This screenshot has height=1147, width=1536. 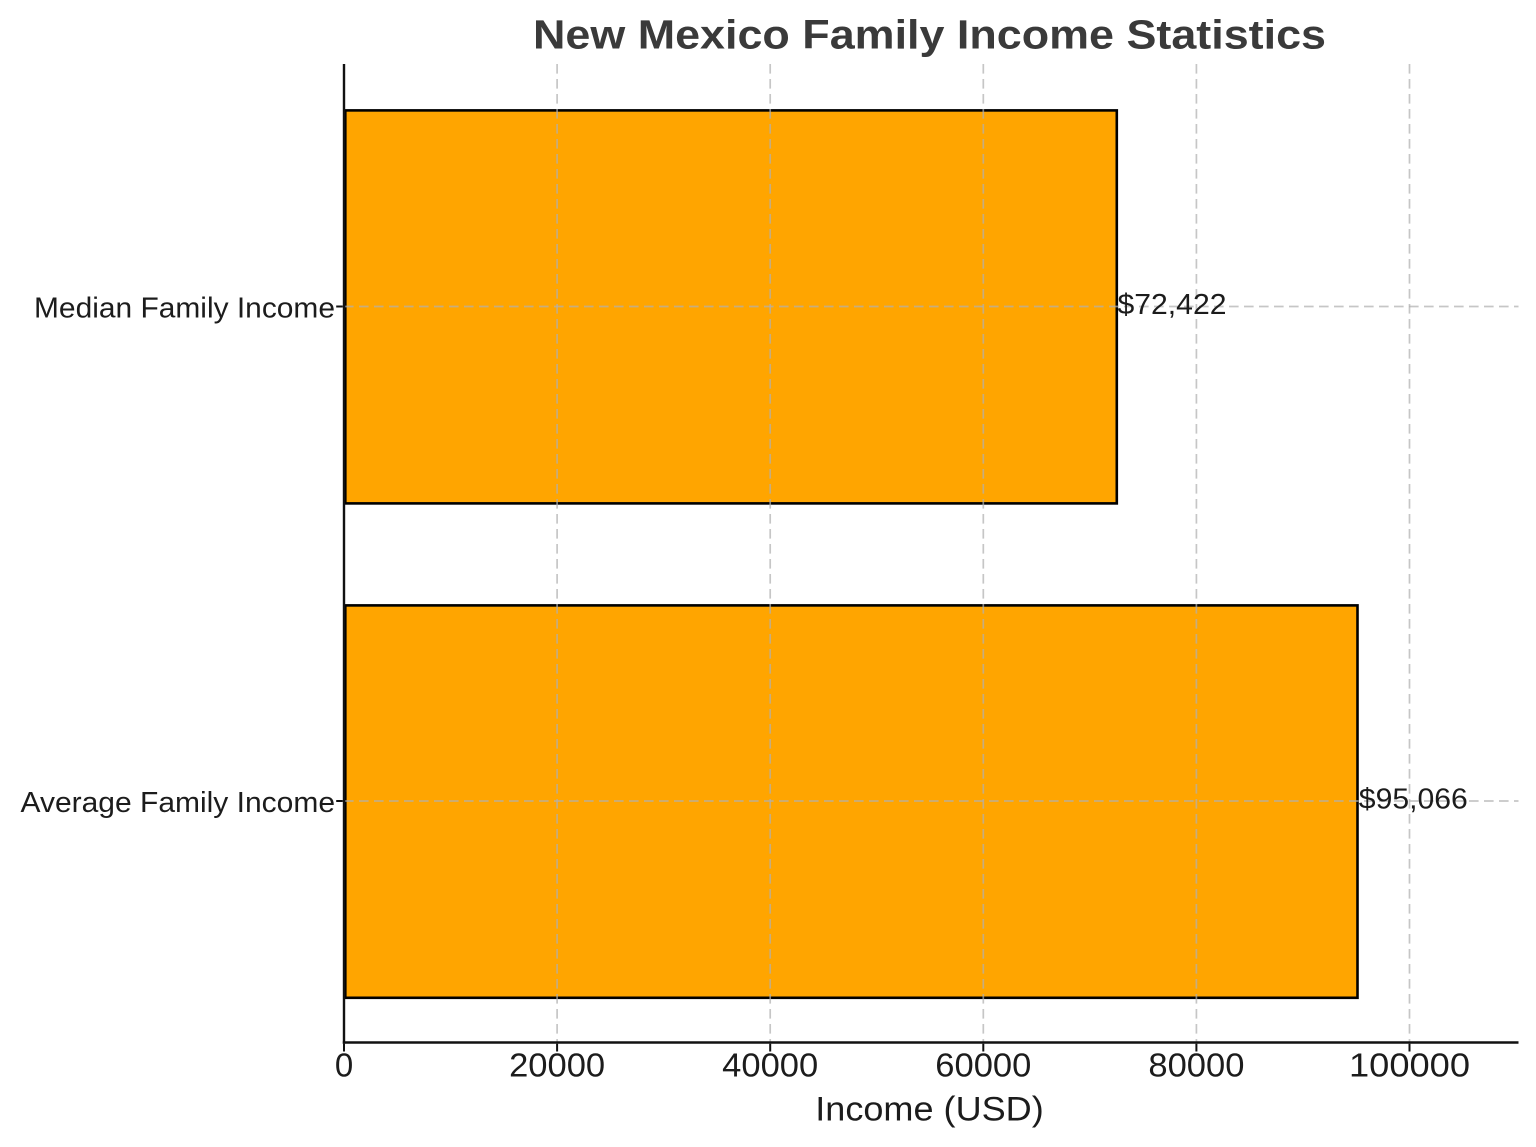 I want to click on svg-text: Median Family Income, so click(x=184, y=308).